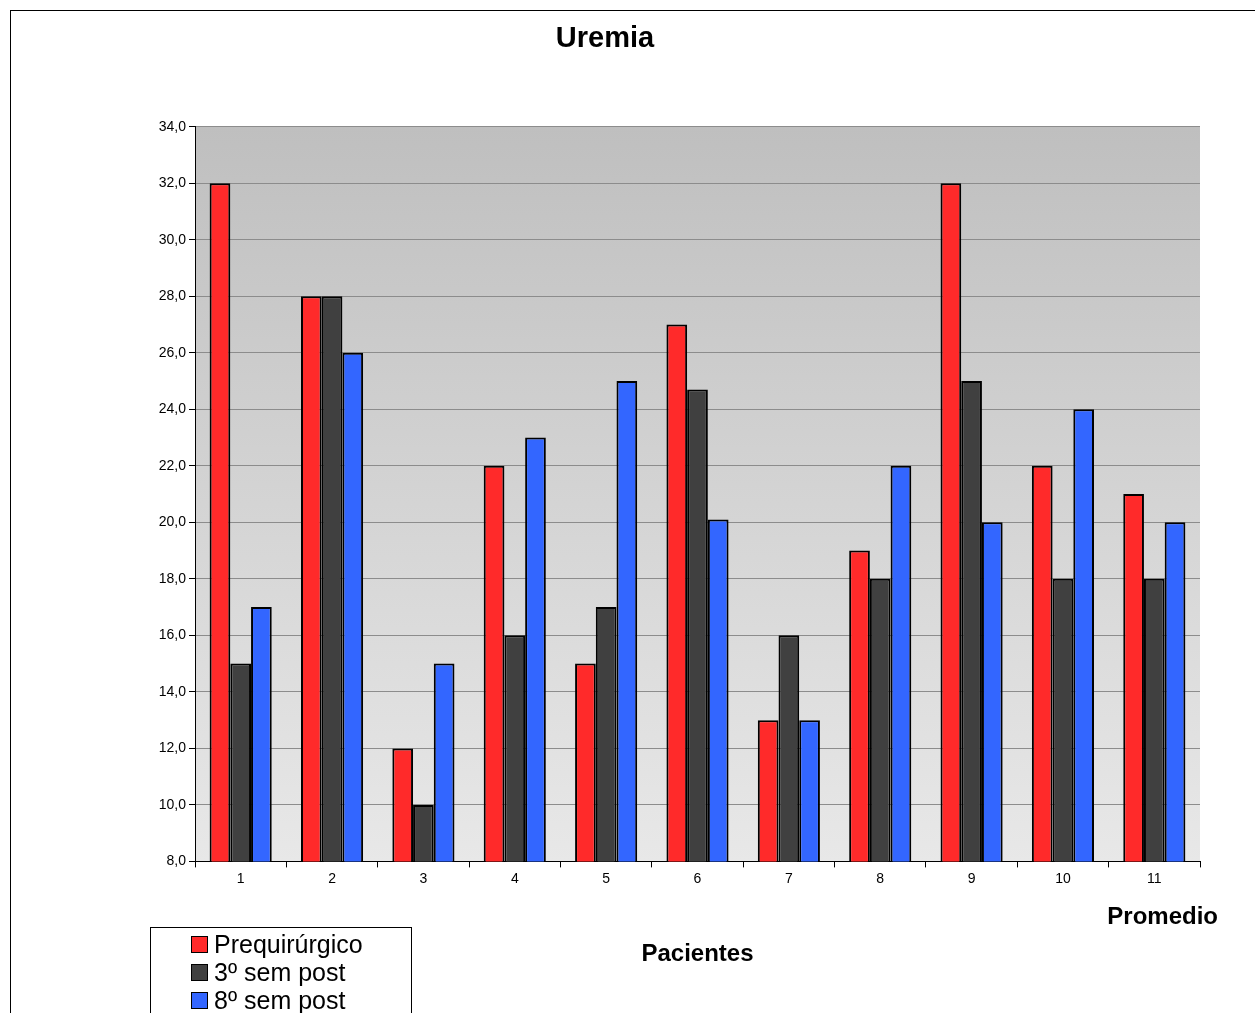  I want to click on y-tick-label: 10,0, so click(172, 803).